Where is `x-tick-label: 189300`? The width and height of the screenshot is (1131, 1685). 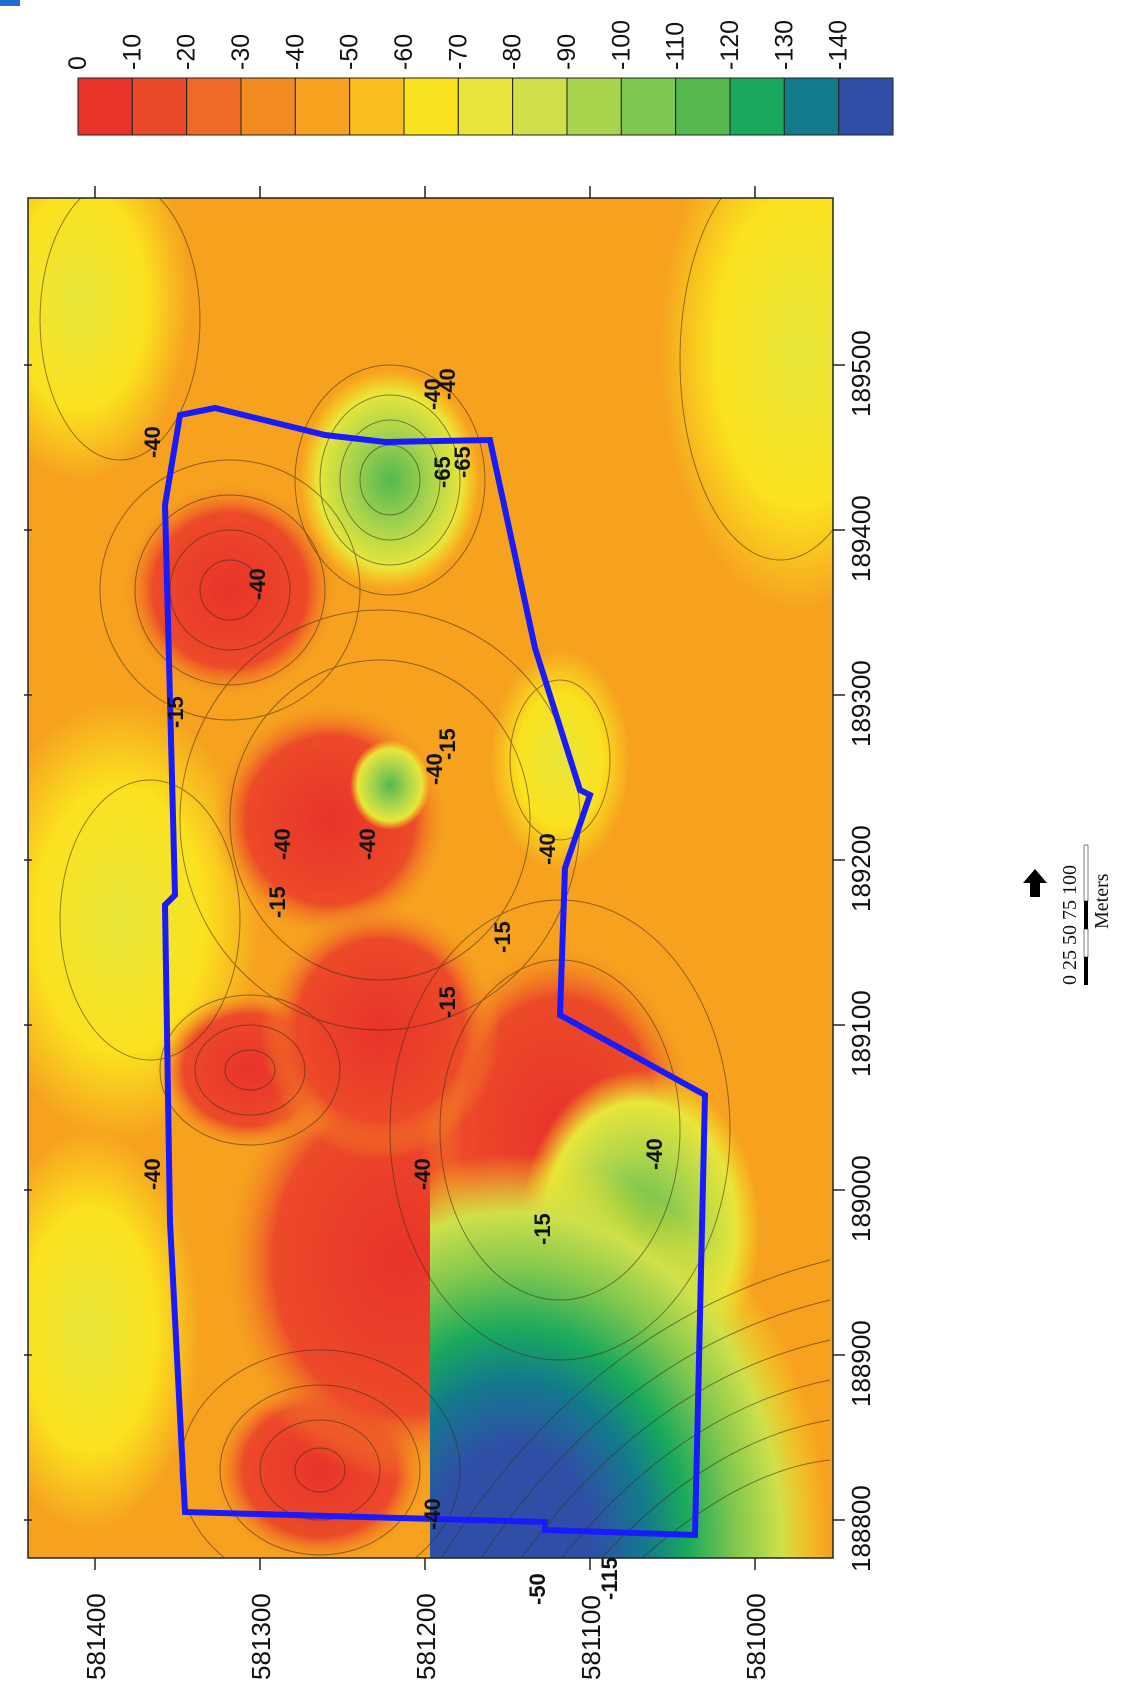
x-tick-label: 189300 is located at coordinates (861, 703).